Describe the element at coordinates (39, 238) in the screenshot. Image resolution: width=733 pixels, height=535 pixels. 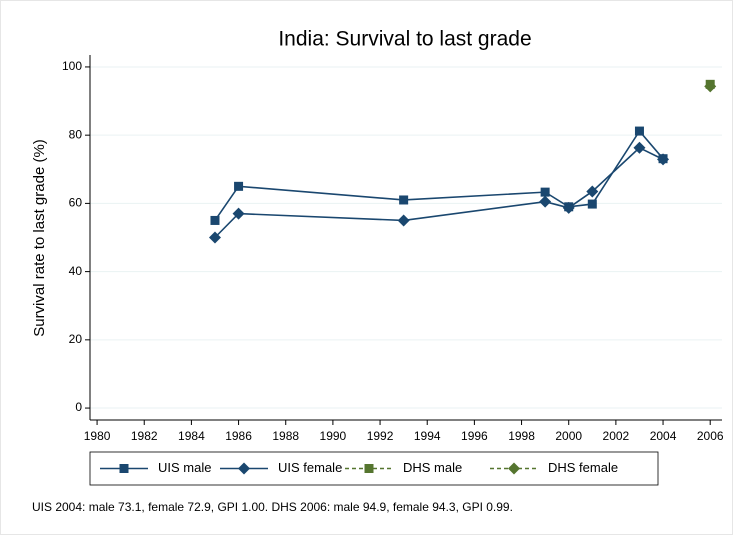
I see `y-axis-label: Survival rate to last grade (%)` at that location.